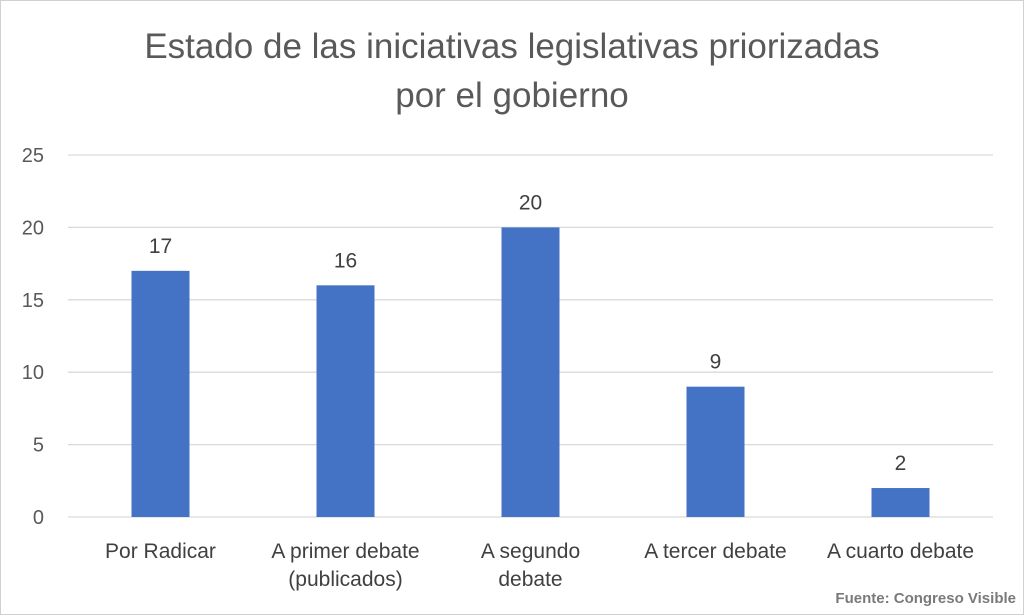 This screenshot has width=1024, height=615. I want to click on x-tick-label-line: A tercer debate, so click(715, 551).